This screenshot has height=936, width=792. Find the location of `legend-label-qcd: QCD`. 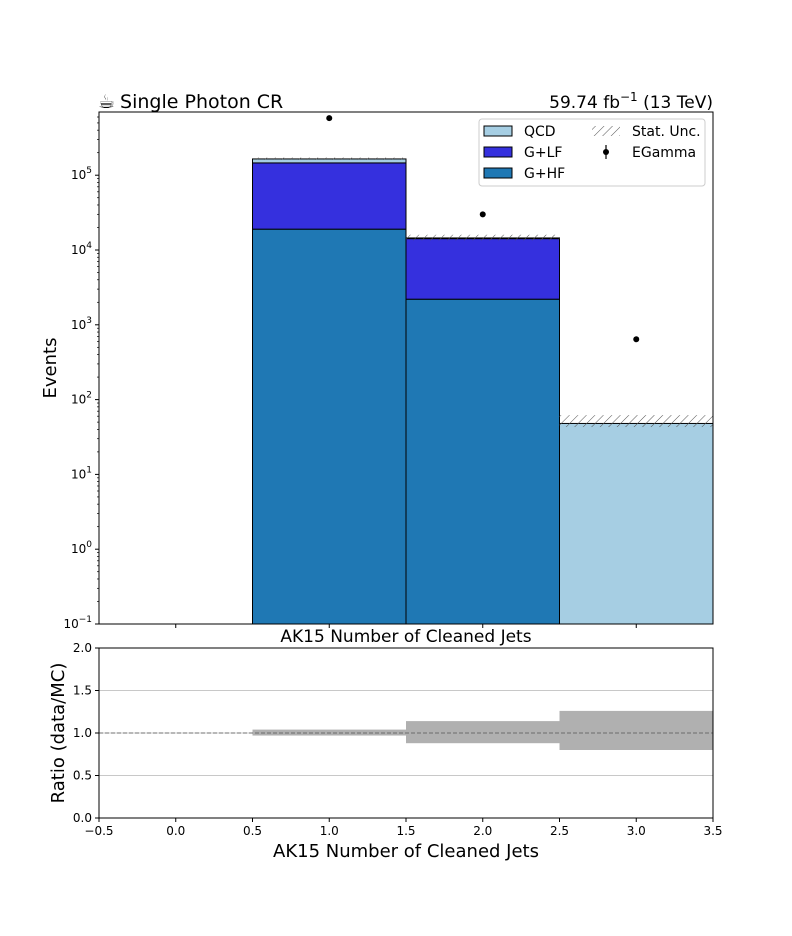

legend-label-qcd: QCD is located at coordinates (540, 132).